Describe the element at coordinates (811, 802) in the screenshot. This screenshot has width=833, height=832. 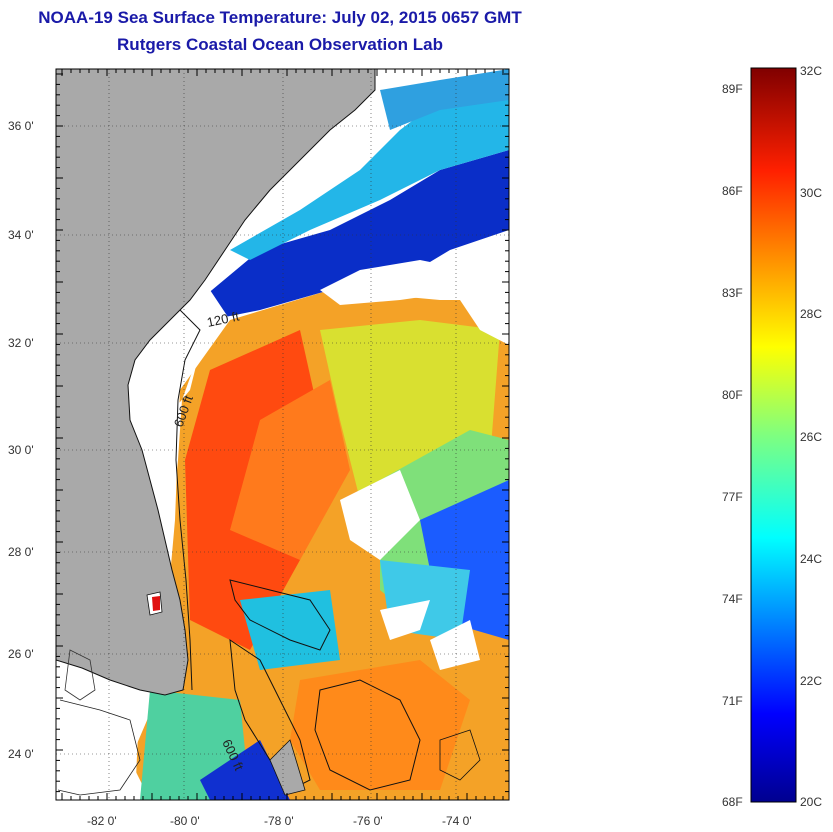
I see `colorbar-c-label: 20C` at that location.